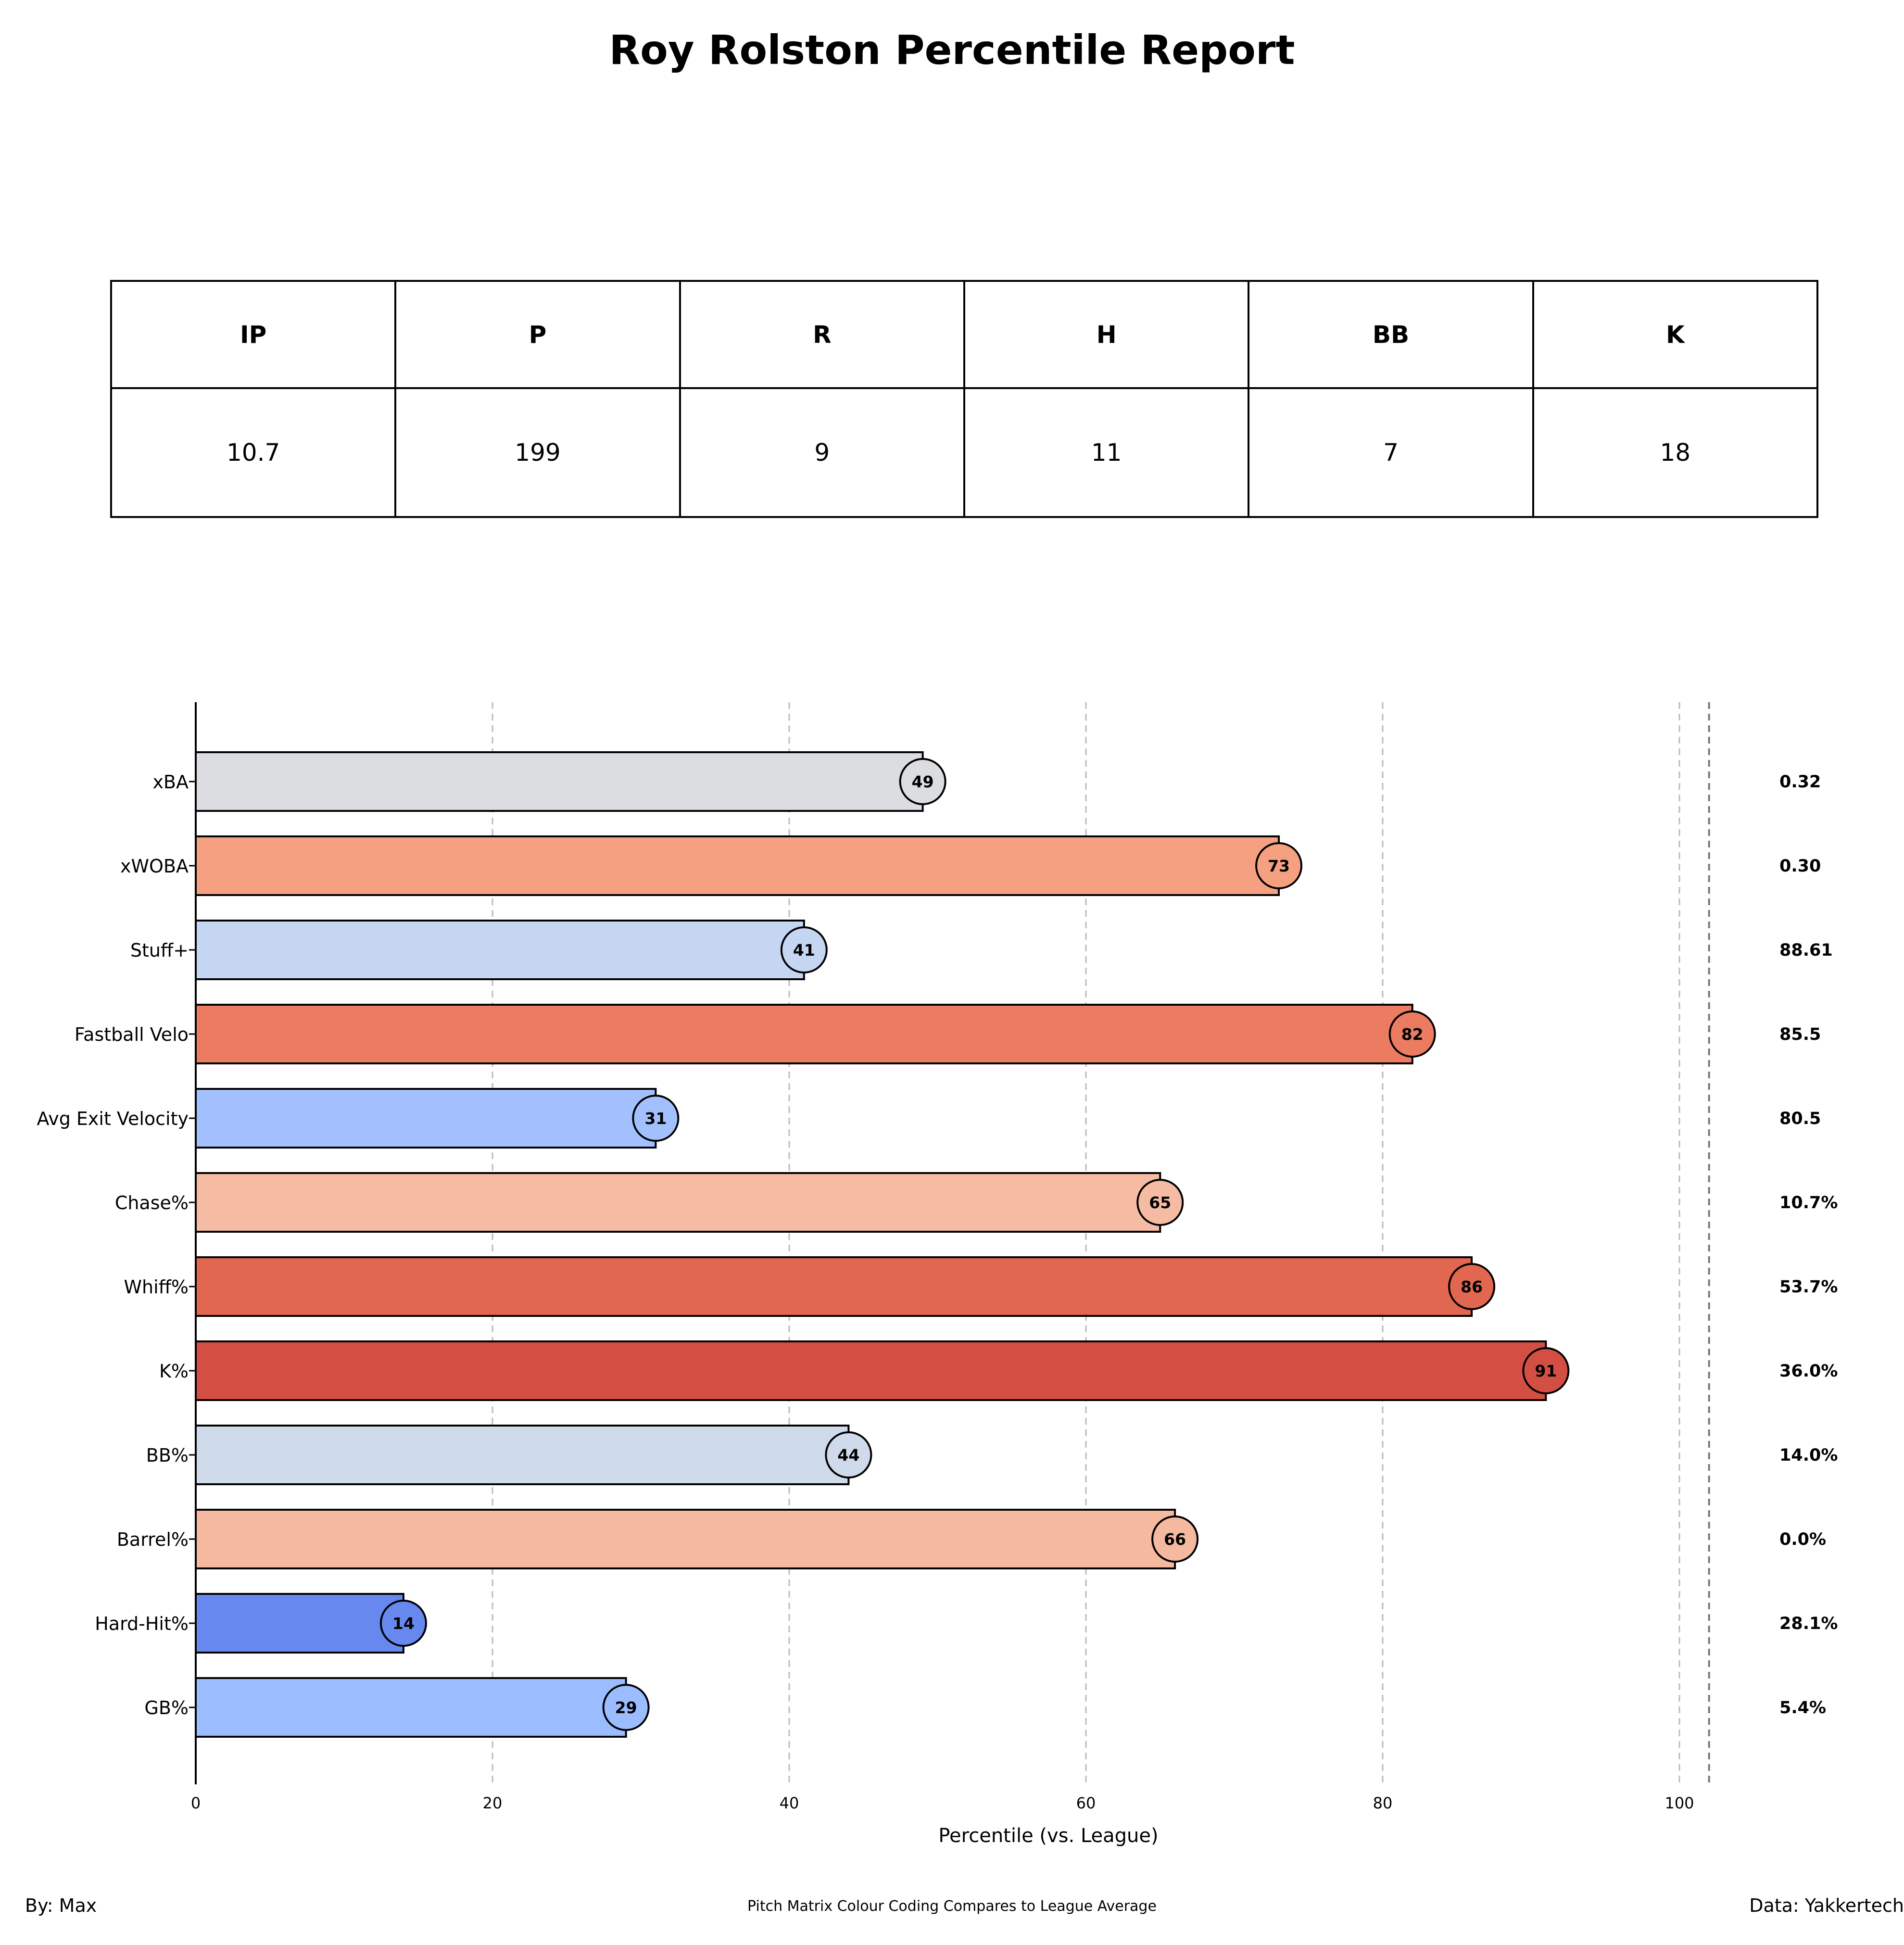 The width and height of the screenshot is (1904, 1945). What do you see at coordinates (952, 50) in the screenshot?
I see `page-title: Roy Rolston Percentile Report` at bounding box center [952, 50].